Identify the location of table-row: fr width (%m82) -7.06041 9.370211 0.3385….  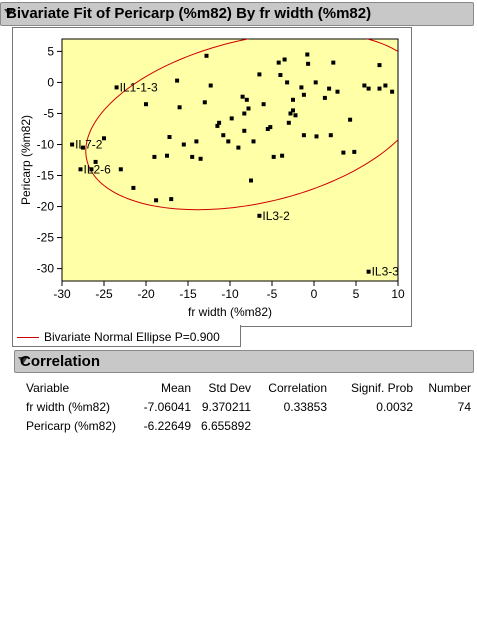
(245, 406).